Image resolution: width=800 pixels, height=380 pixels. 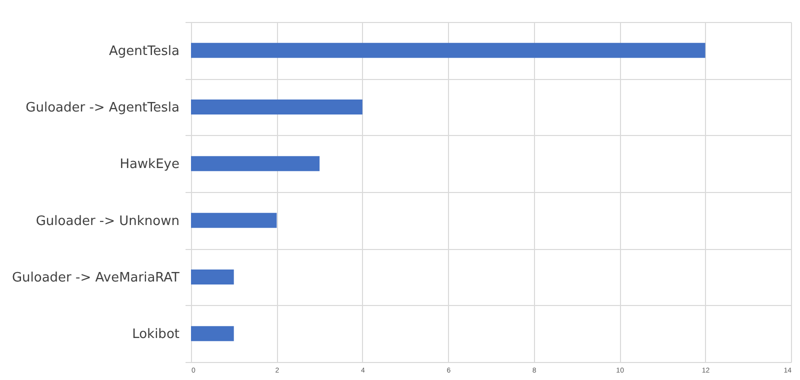 I want to click on y-tick-label: Guloader -> AveMariaRAT, so click(x=96, y=278).